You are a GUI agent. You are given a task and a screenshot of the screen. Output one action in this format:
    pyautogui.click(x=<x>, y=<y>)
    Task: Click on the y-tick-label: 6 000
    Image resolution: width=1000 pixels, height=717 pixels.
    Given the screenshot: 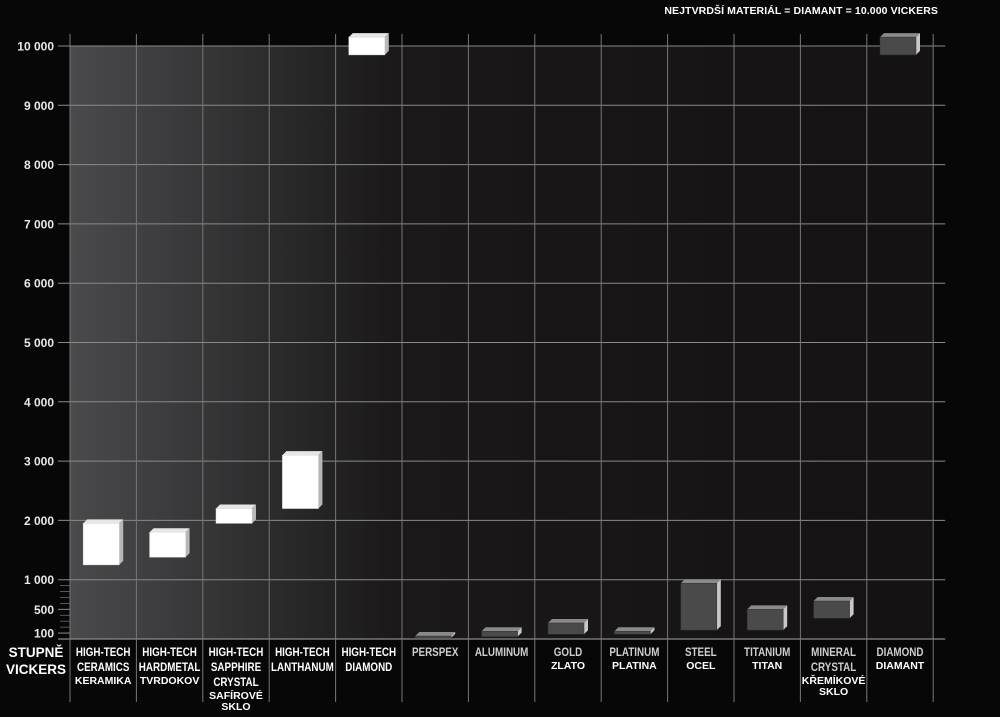 What is the action you would take?
    pyautogui.click(x=39, y=284)
    